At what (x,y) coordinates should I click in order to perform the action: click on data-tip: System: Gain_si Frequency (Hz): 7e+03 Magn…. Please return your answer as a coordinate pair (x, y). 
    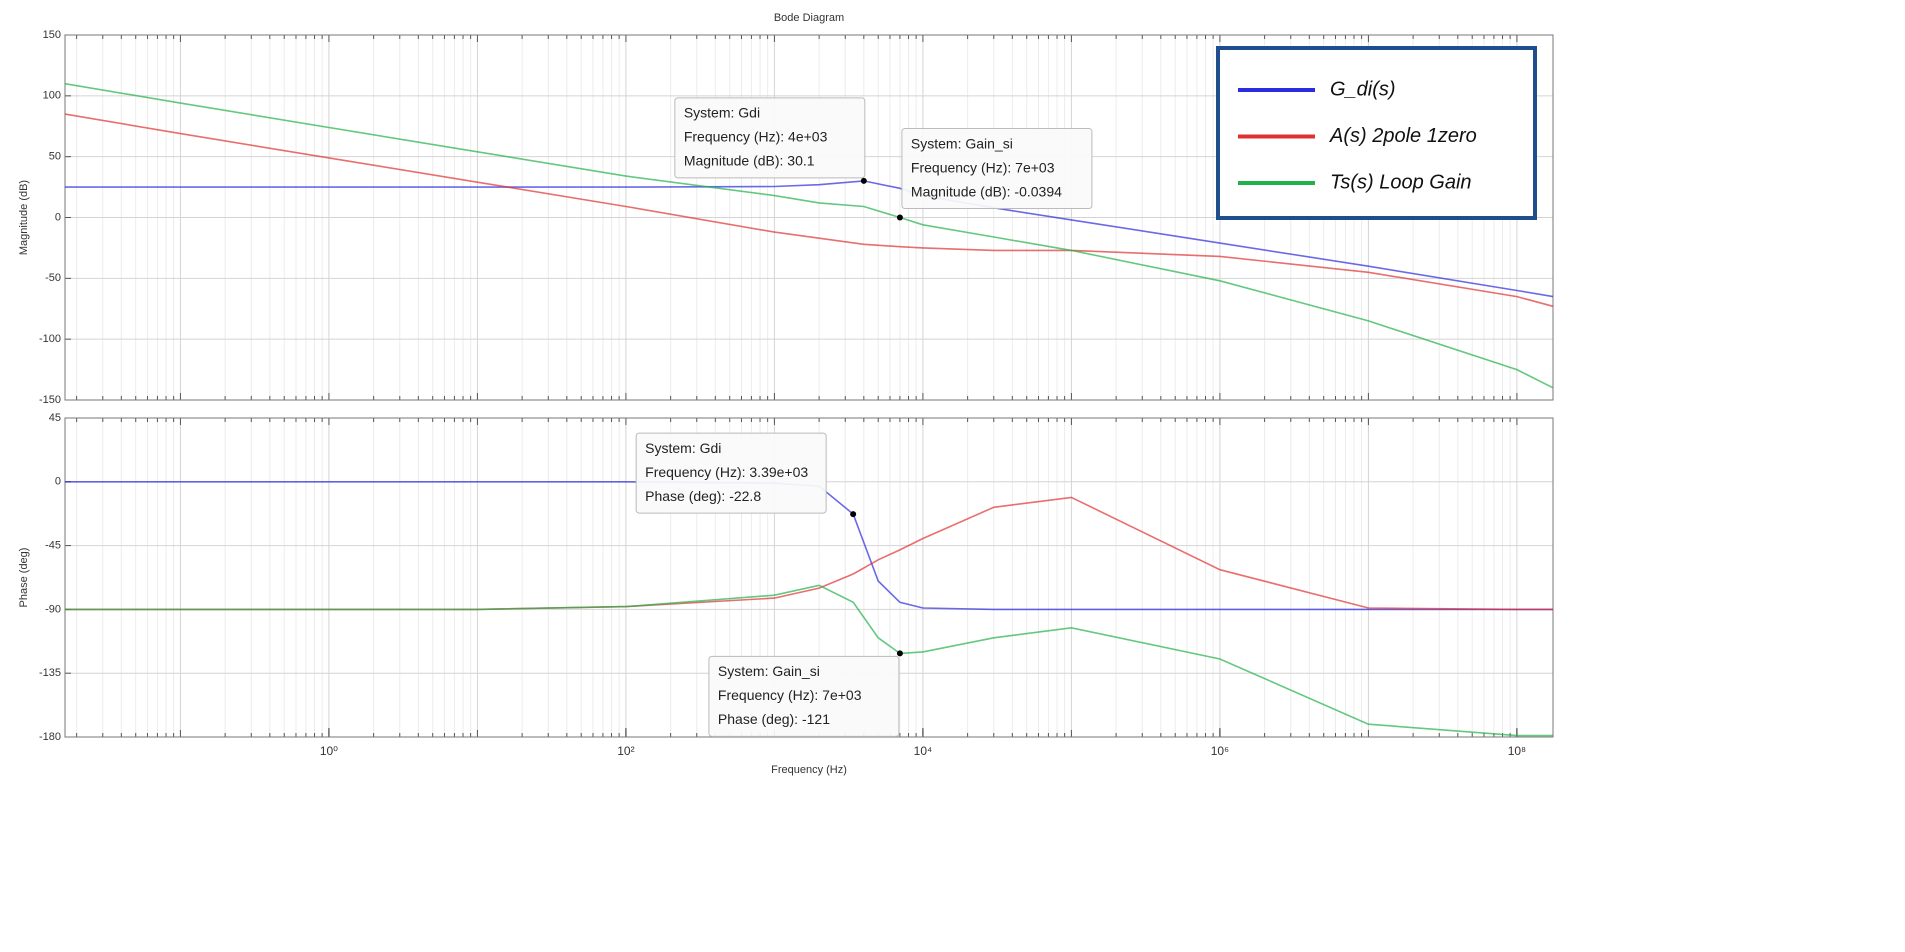
    Looking at the image, I should click on (997, 169).